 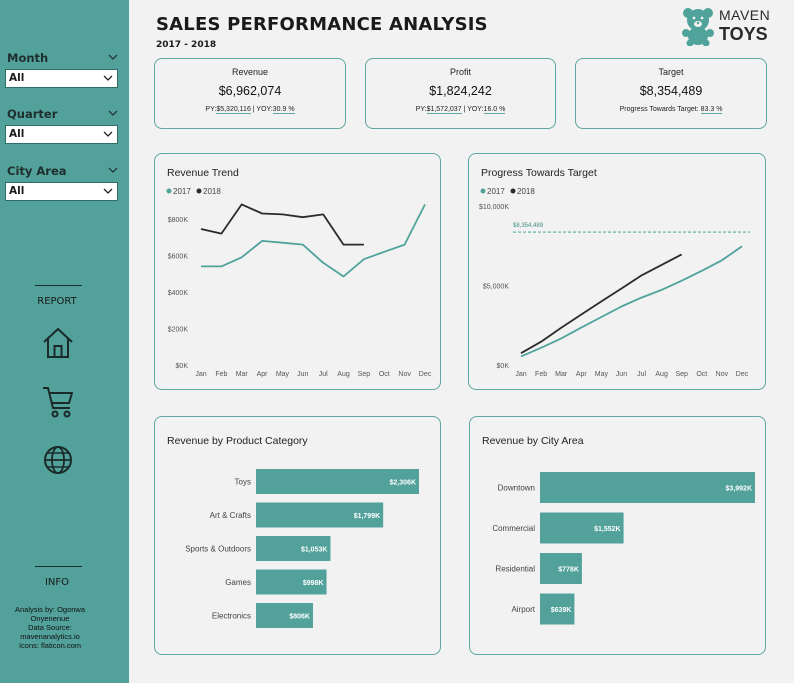 I want to click on bar-category-label: Downtown, so click(x=516, y=488).